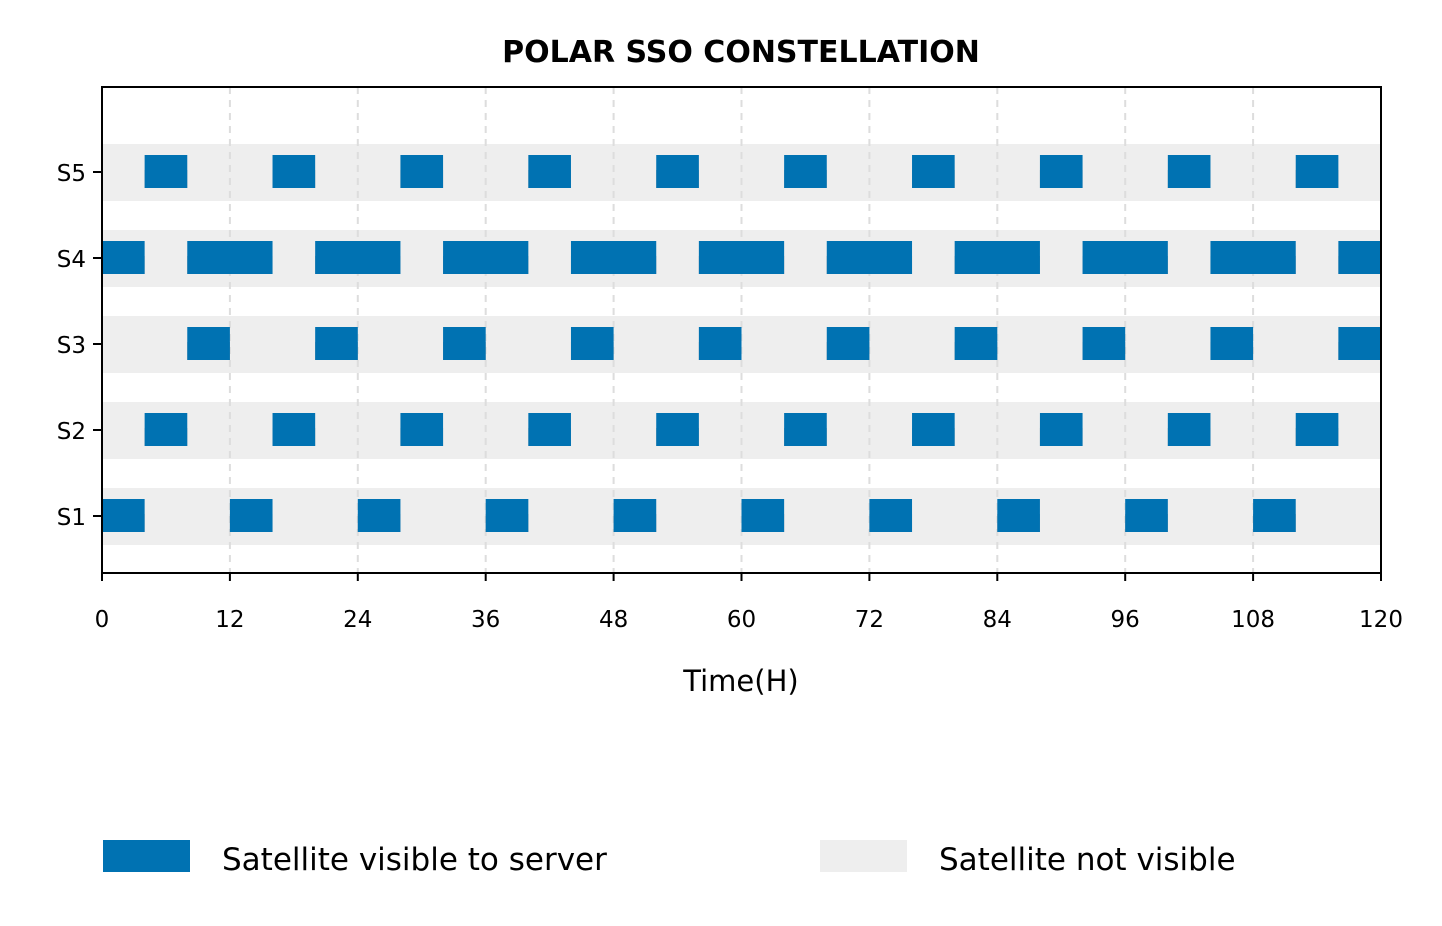  I want to click on x-tick-label: 48, so click(613, 620).